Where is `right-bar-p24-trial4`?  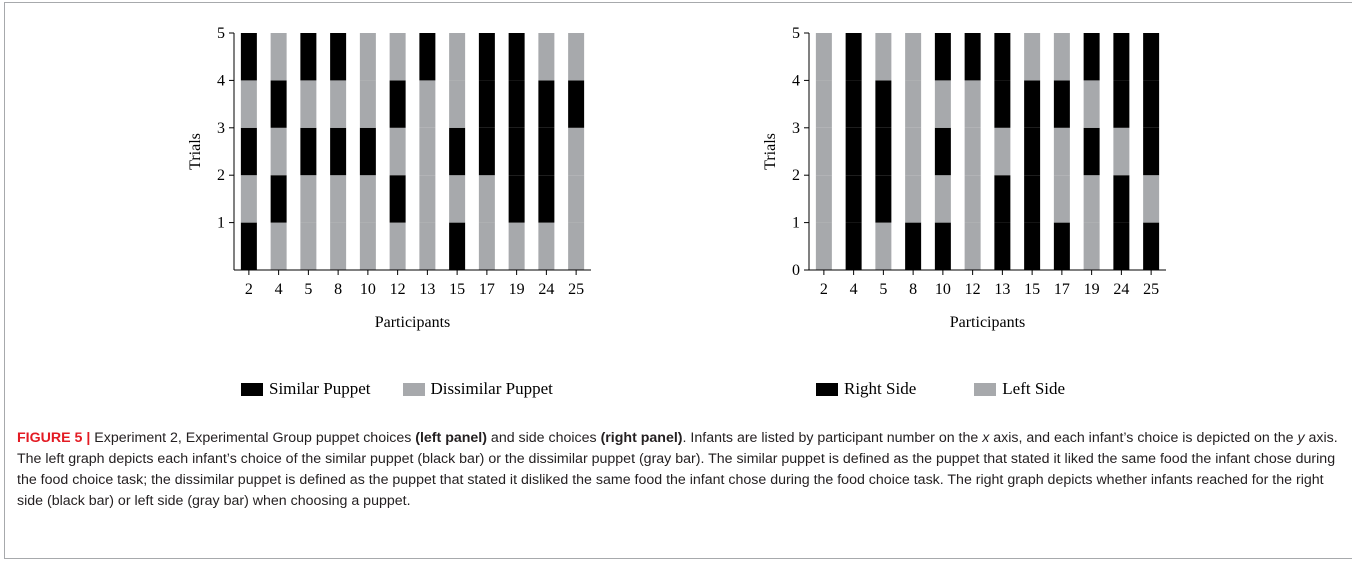
right-bar-p24-trial4 is located at coordinates (1121, 104).